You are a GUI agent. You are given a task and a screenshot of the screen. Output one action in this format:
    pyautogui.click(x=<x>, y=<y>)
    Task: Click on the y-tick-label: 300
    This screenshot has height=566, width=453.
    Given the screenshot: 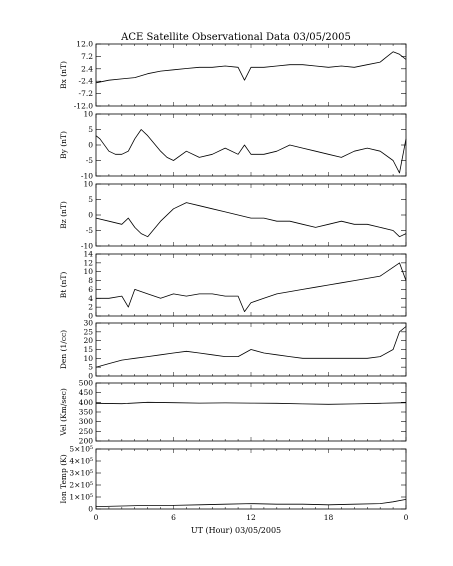 What is the action you would take?
    pyautogui.click(x=86, y=421)
    